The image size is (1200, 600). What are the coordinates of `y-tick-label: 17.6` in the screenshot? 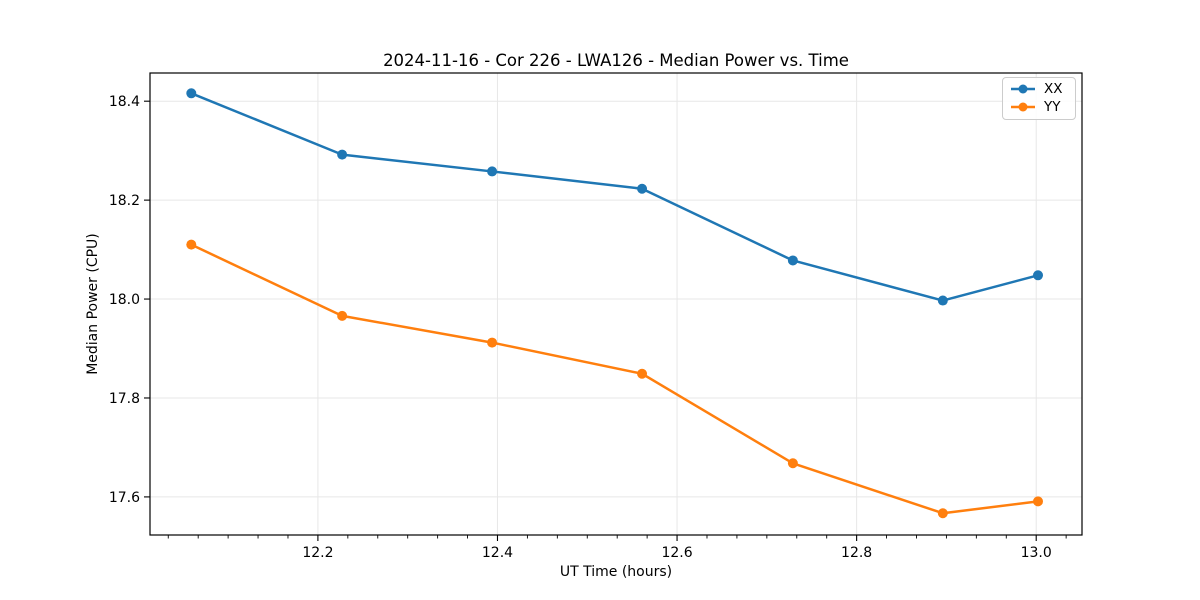 It's located at (124, 498).